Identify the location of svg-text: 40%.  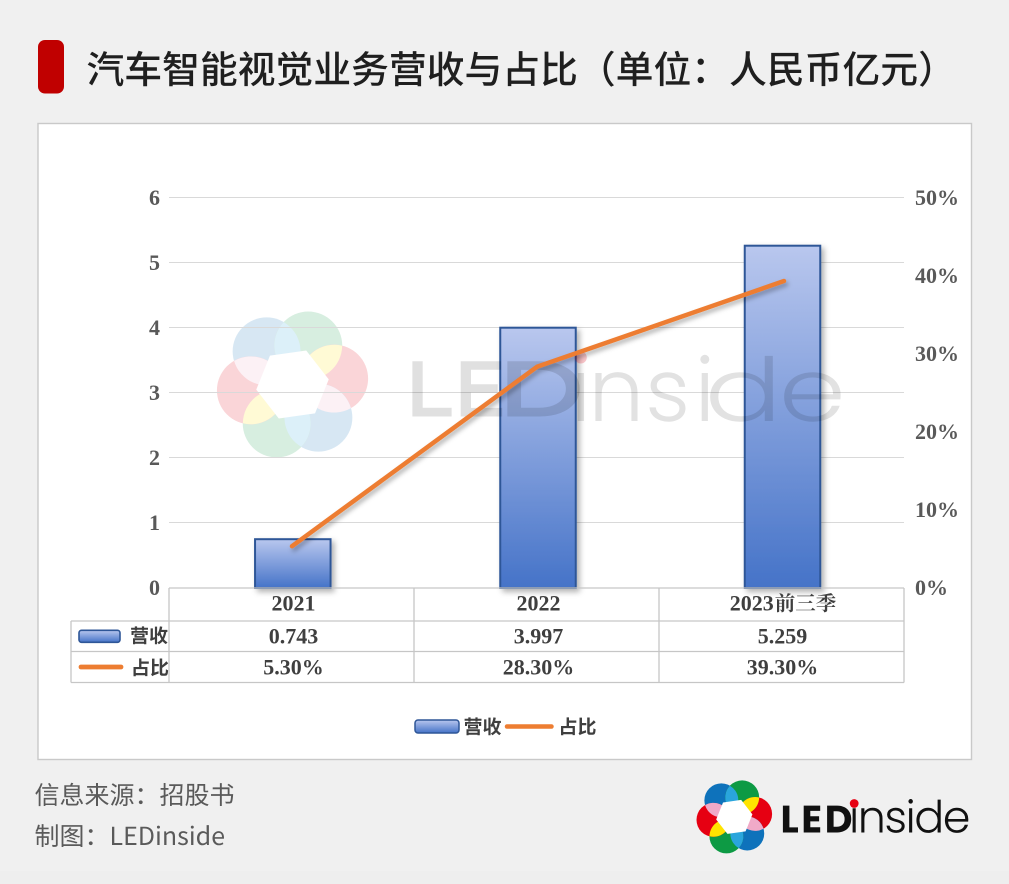
(937, 275).